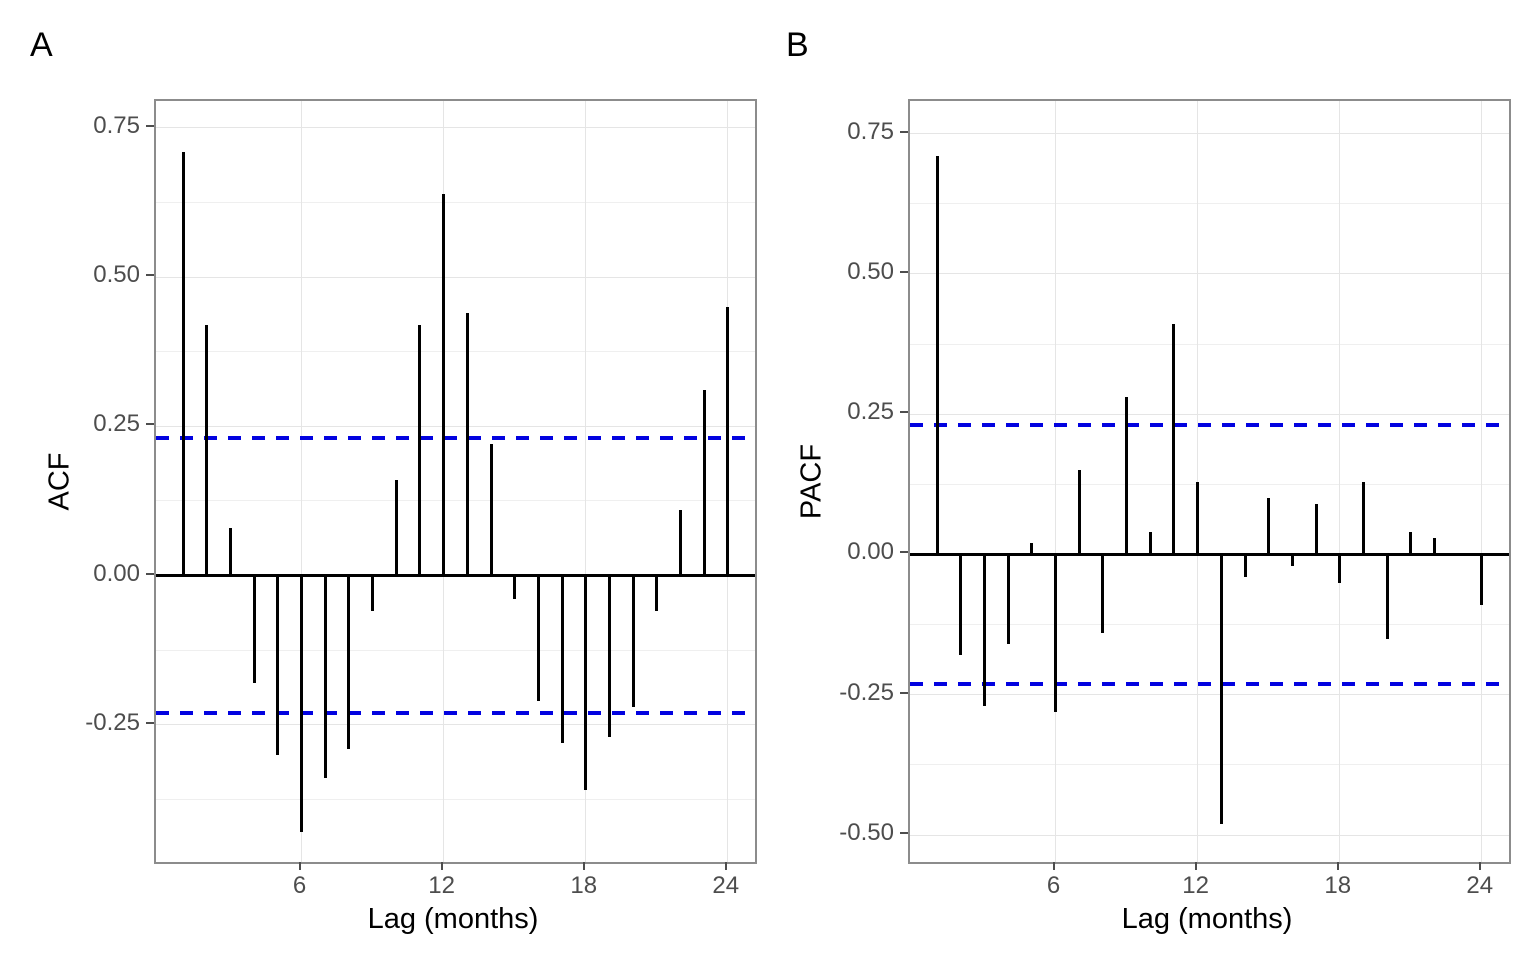 The width and height of the screenshot is (1536, 960). I want to click on x-axis-title-a: Lag (months), so click(453, 919).